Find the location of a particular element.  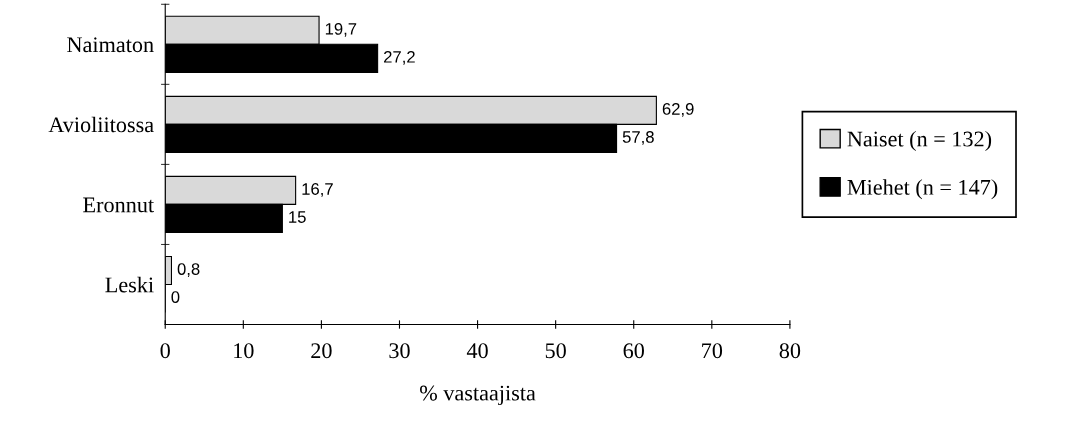

data-label: 19,7 is located at coordinates (341, 29).